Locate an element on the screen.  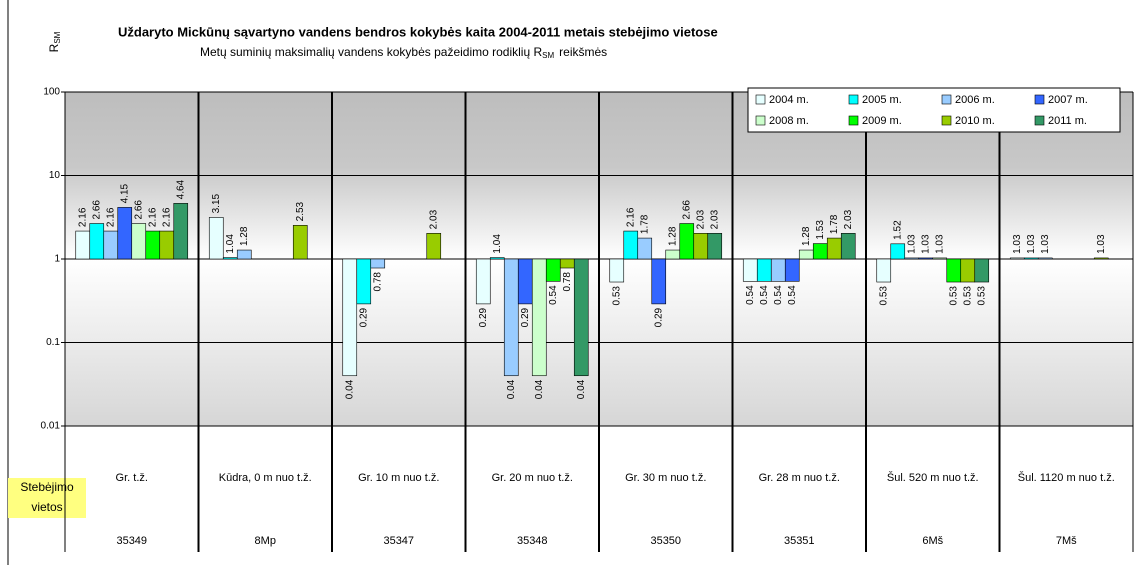
data-label: 1.78 is located at coordinates (834, 224).